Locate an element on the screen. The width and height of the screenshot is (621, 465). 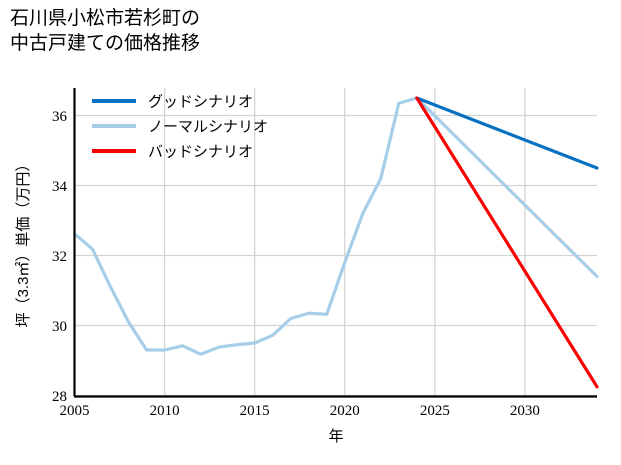
x-tick-label: 2020 is located at coordinates (345, 411).